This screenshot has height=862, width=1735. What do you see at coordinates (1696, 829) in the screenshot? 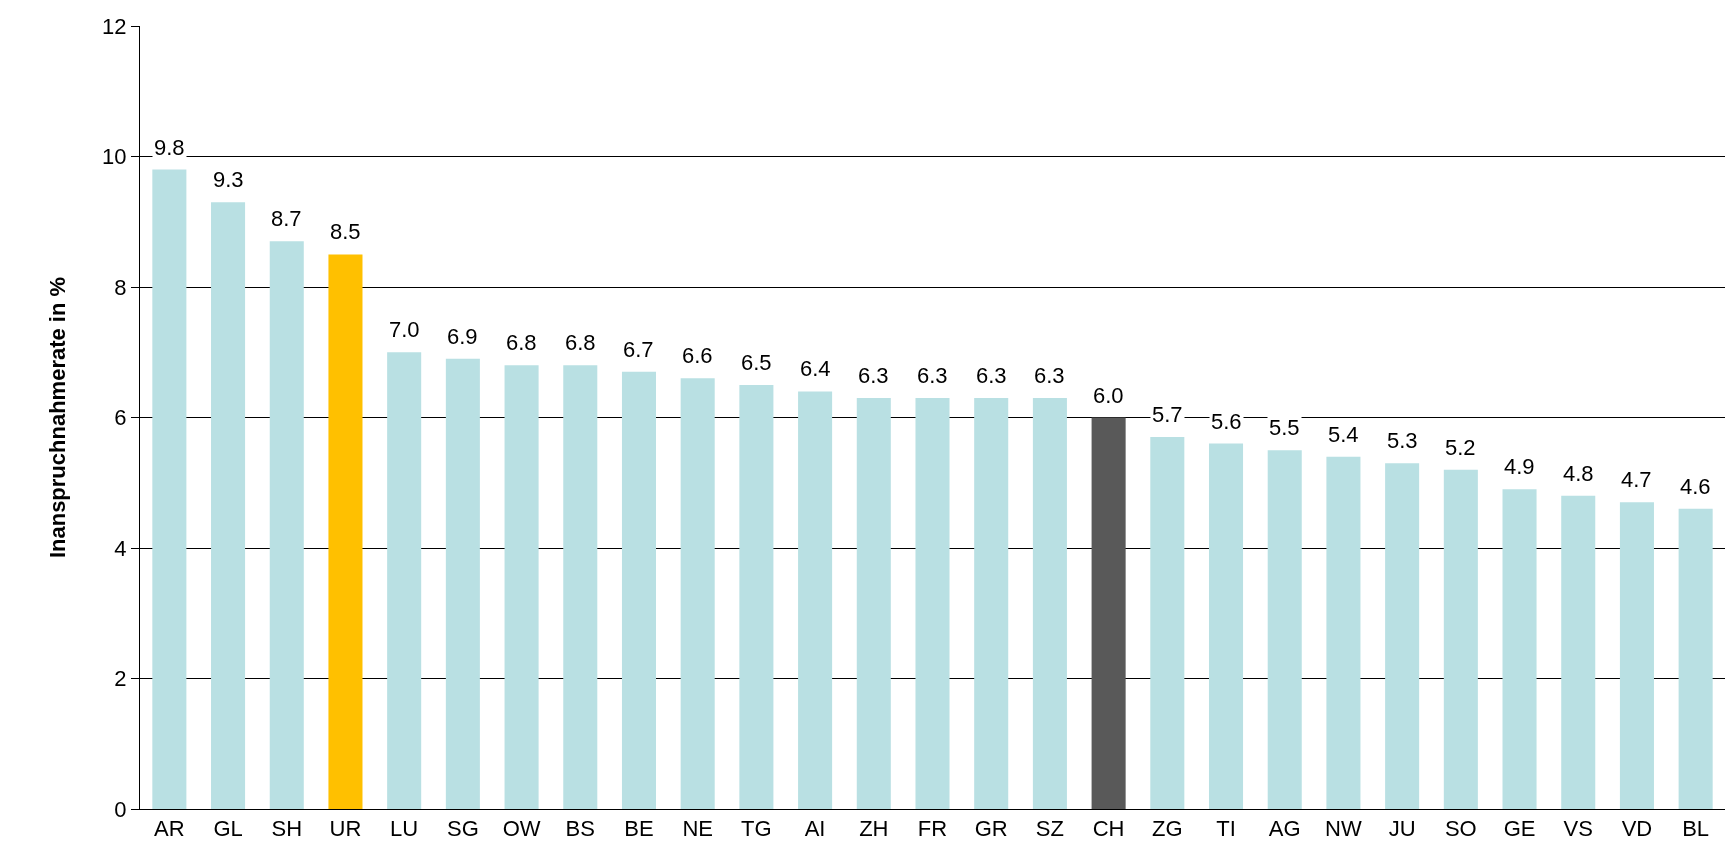
I see `x-tick-label: BL` at bounding box center [1696, 829].